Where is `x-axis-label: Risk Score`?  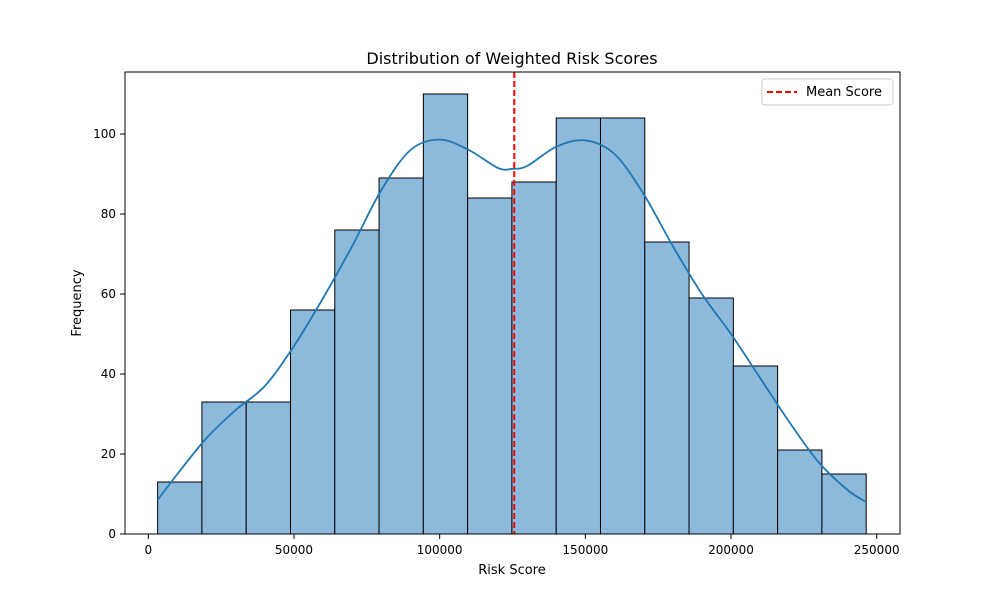 x-axis-label: Risk Score is located at coordinates (512, 570).